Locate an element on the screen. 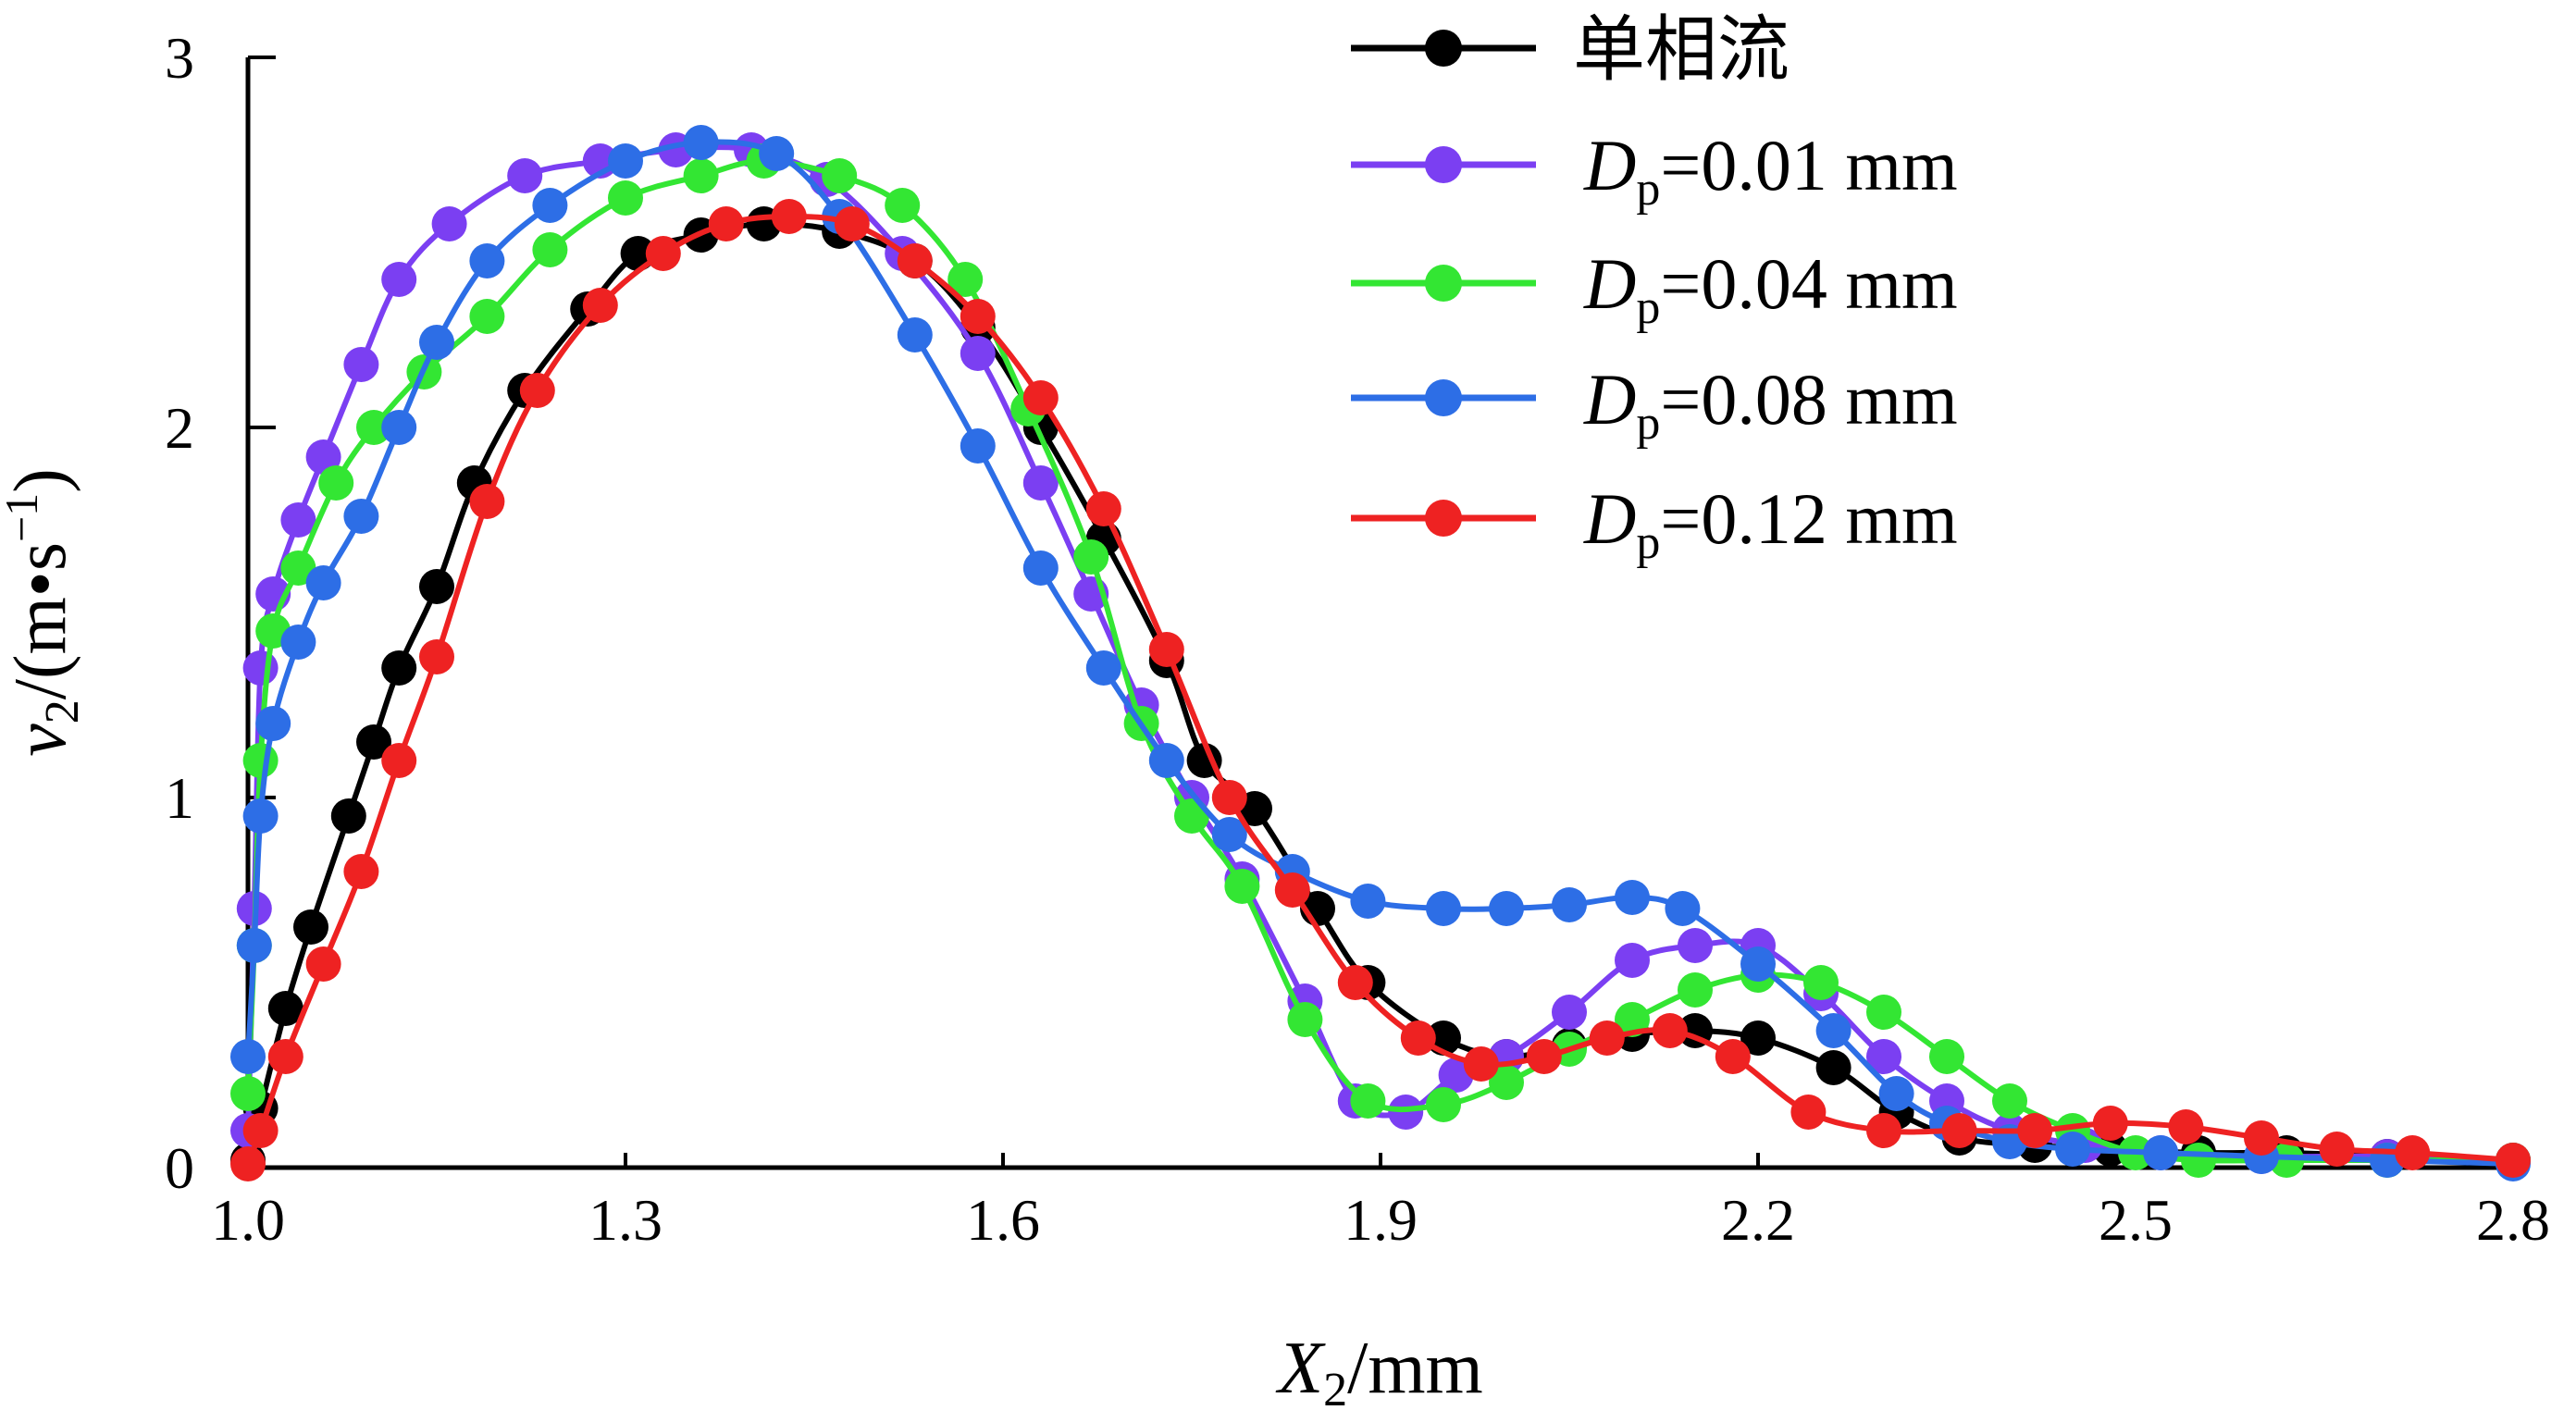  x-tick-label: 2.5 is located at coordinates (2136, 1220).